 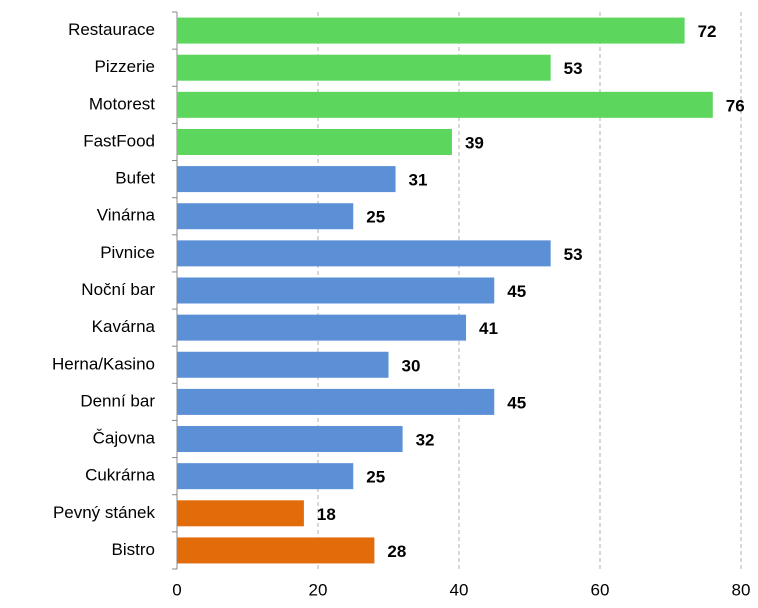 What do you see at coordinates (119, 140) in the screenshot?
I see `y-tick-label: FastFood` at bounding box center [119, 140].